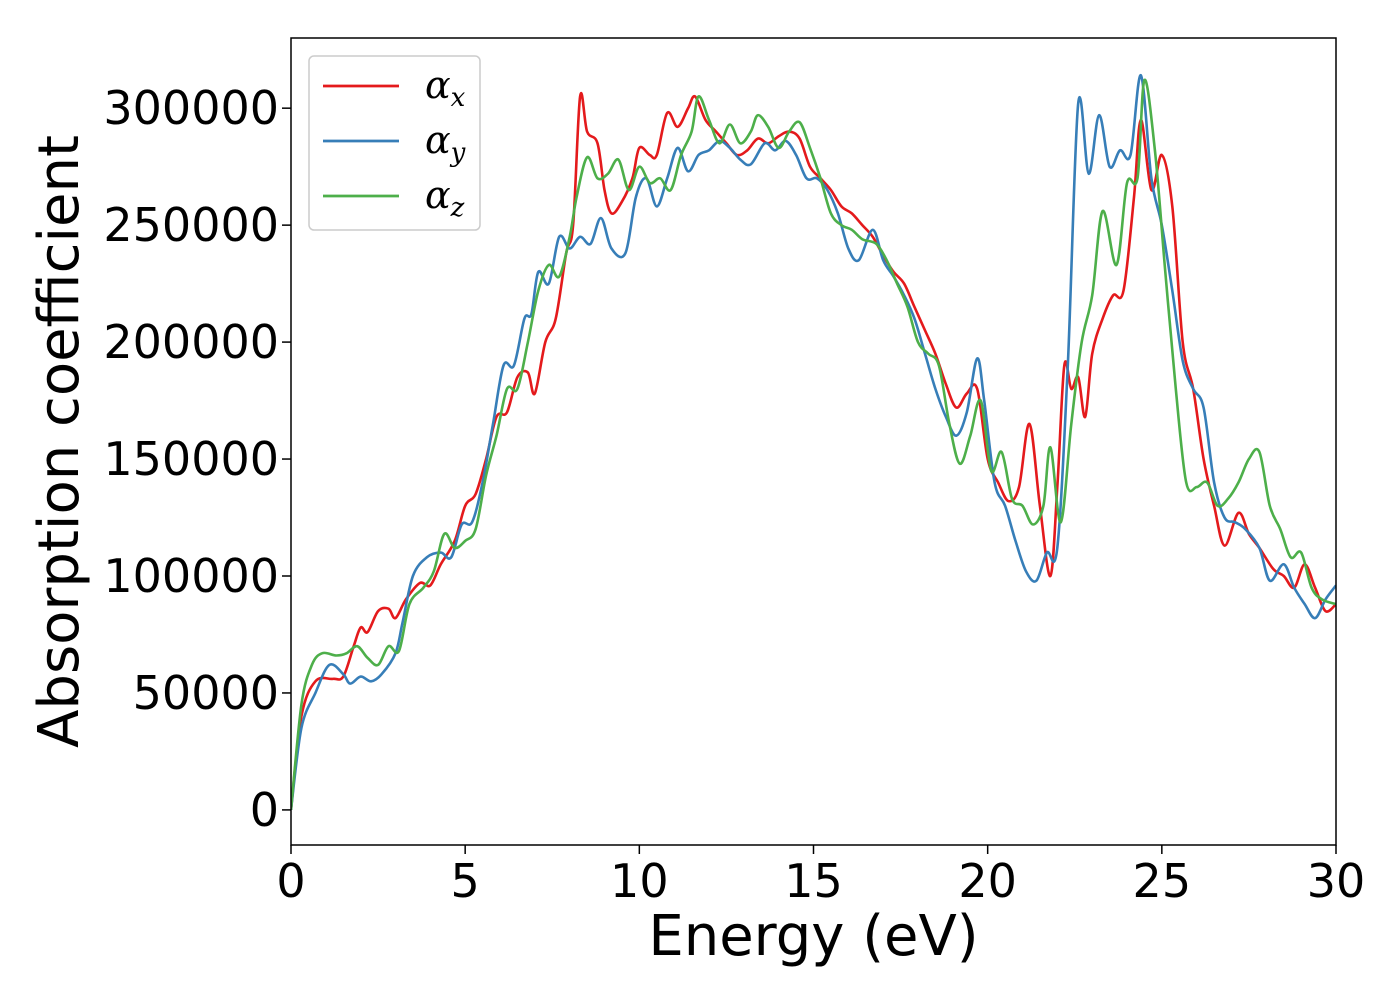 Image resolution: width=1400 pixels, height=1000 pixels. I want to click on x-tick-label: 0, so click(290, 881).